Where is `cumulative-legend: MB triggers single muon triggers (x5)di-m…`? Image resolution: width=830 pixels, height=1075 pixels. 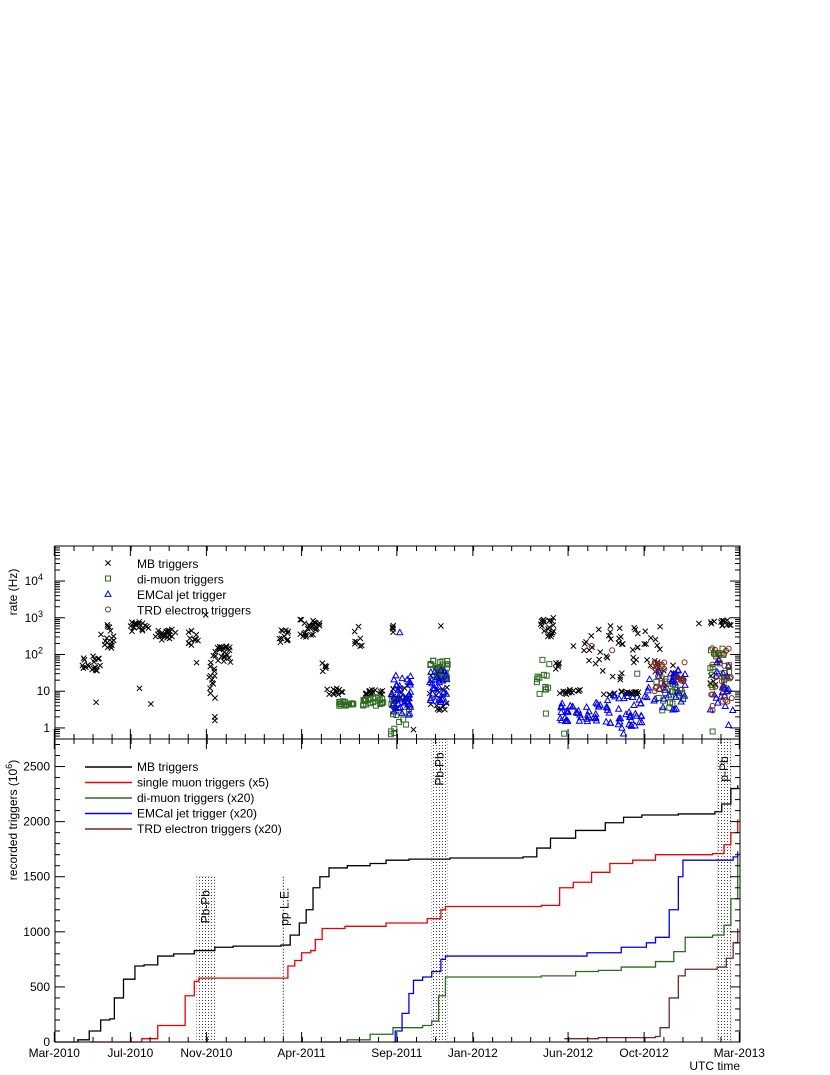
cumulative-legend: MB triggers single muon triggers (x5)di-m… is located at coordinates (183, 798).